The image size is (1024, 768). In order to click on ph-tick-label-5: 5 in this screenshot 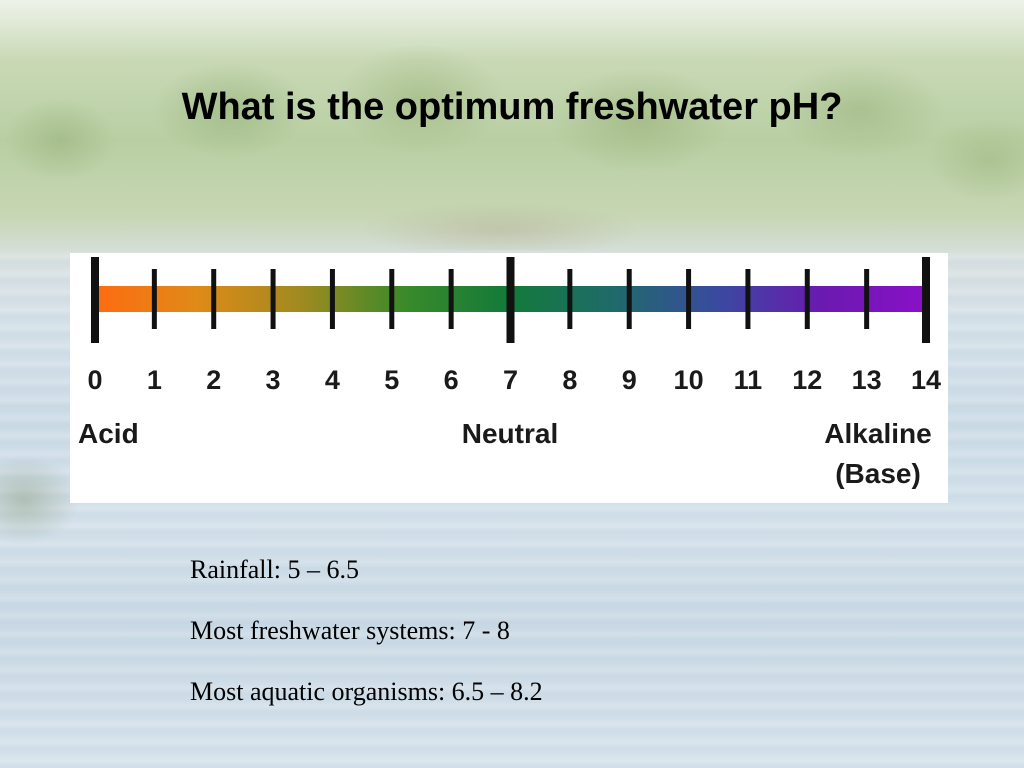, I will do `click(391, 380)`.